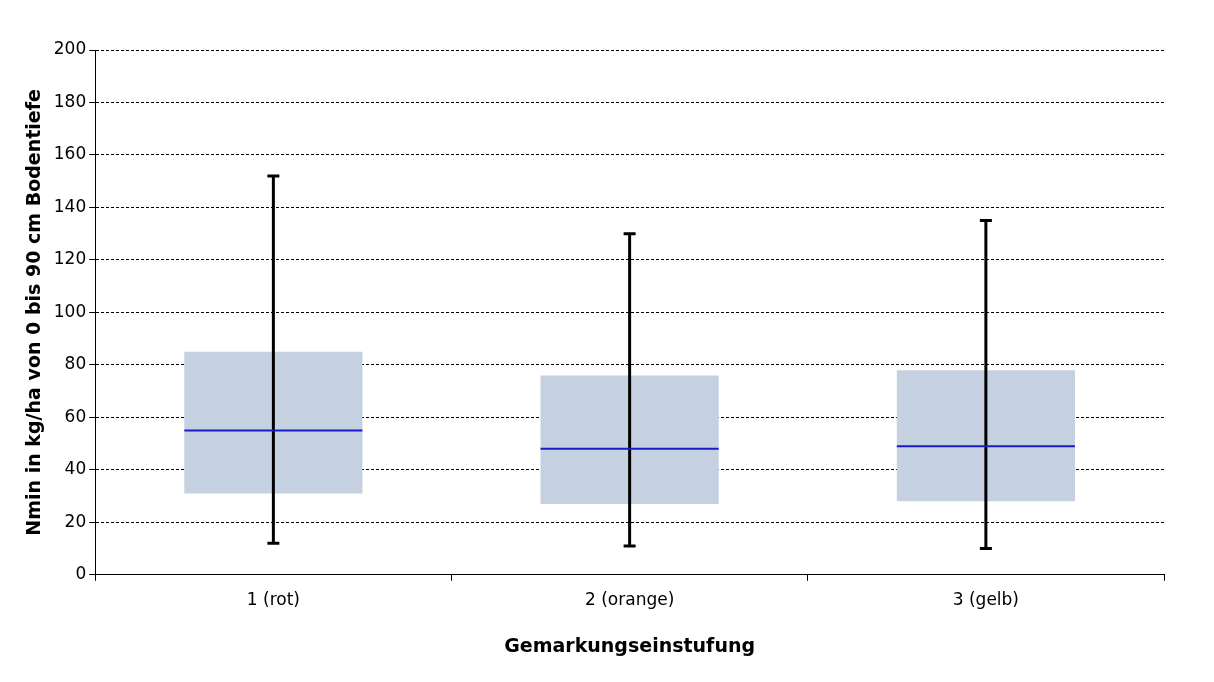  Describe the element at coordinates (273, 599) in the screenshot. I see `x-tick-label: 1 (rot)` at that location.